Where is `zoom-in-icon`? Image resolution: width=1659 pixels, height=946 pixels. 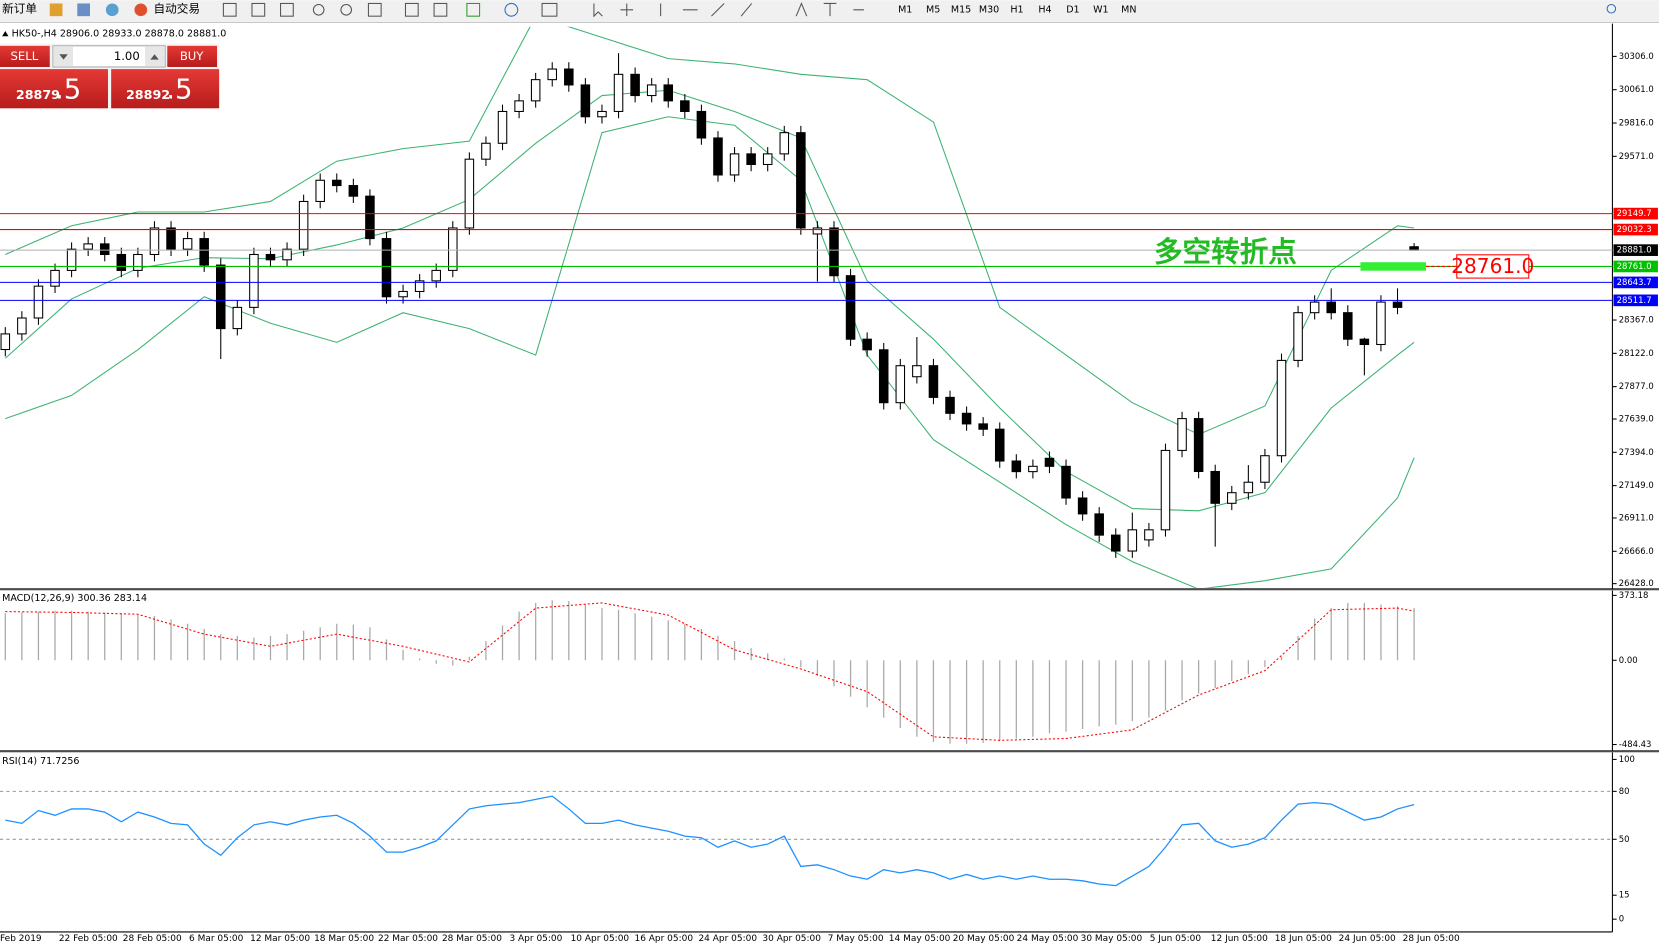
zoom-in-icon is located at coordinates (318, 9).